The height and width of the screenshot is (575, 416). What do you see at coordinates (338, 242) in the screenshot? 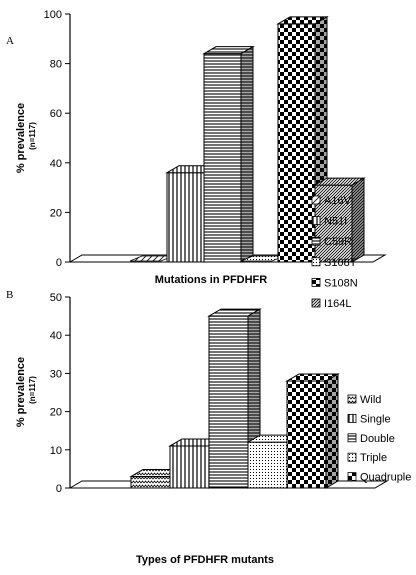
I see `panel-a-legend-label: C59R` at bounding box center [338, 242].